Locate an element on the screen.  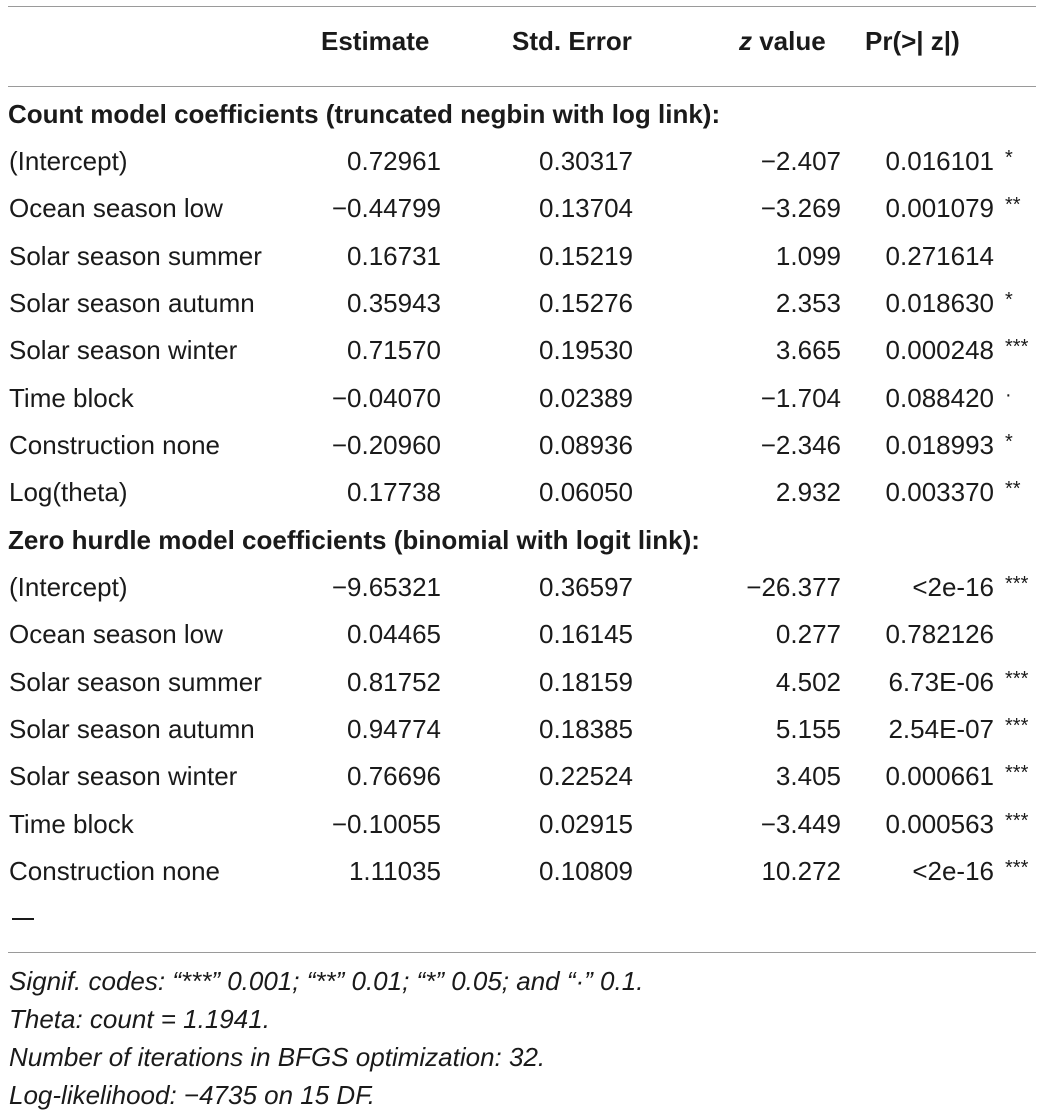
header-rule is located at coordinates (522, 86).